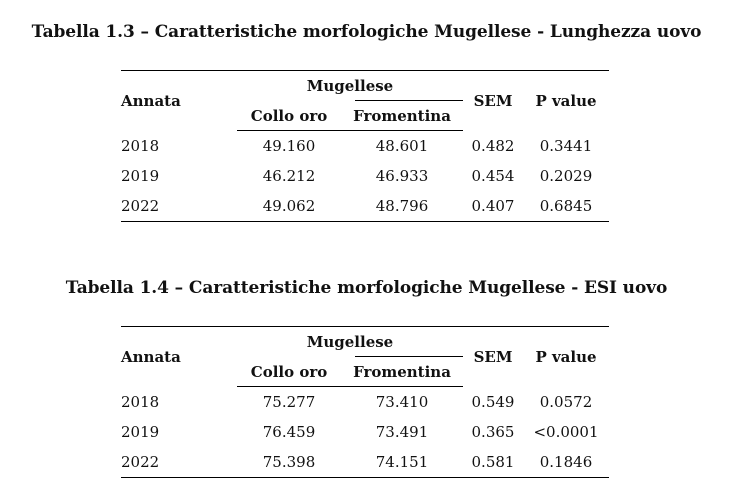  Describe the element at coordinates (566, 176) in the screenshot. I see `cell-pvalue: 0.2029` at that location.